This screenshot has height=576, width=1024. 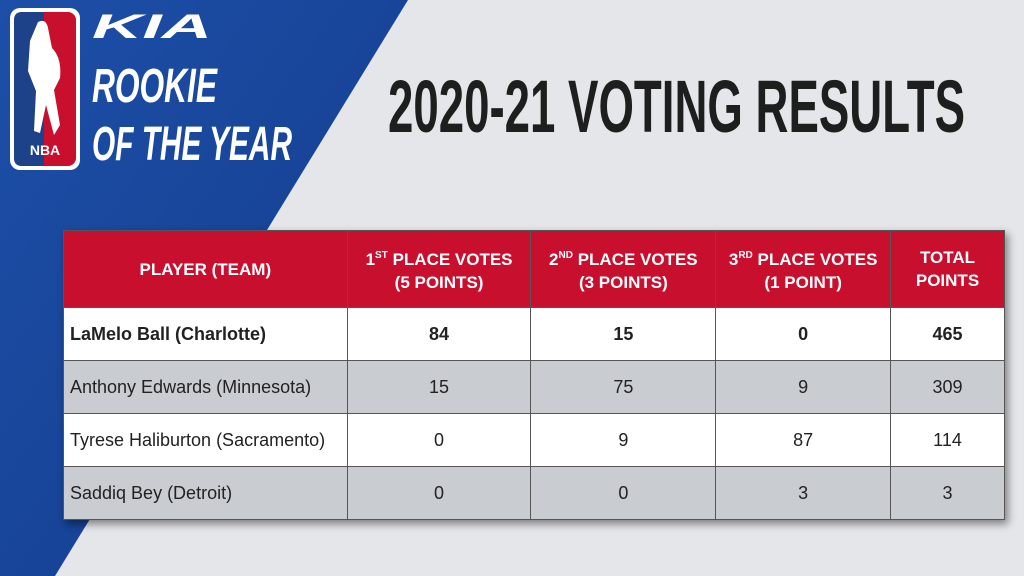 I want to click on award-line2: OF THE YEAR, so click(x=192, y=144).